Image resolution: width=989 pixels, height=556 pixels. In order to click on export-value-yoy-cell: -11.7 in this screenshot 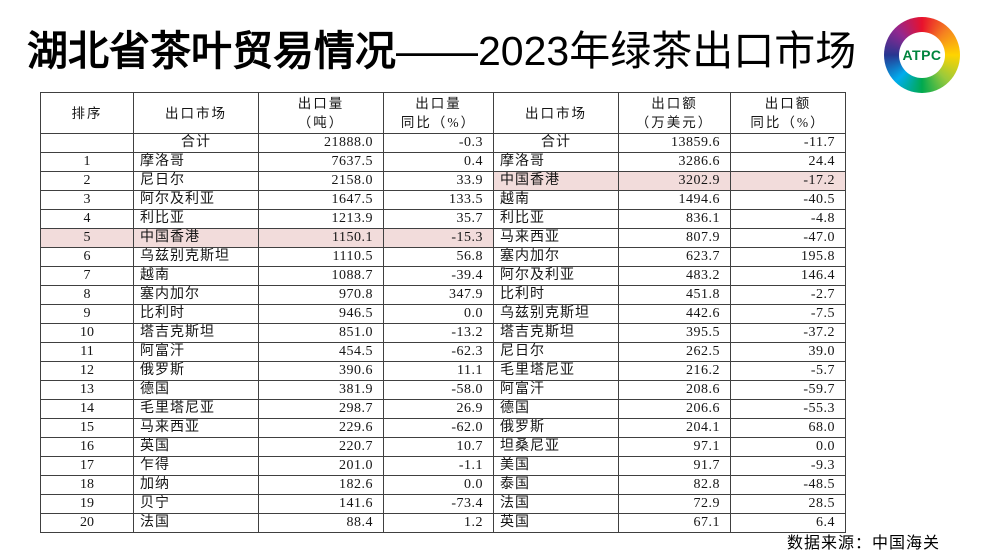, I will do `click(788, 143)`.